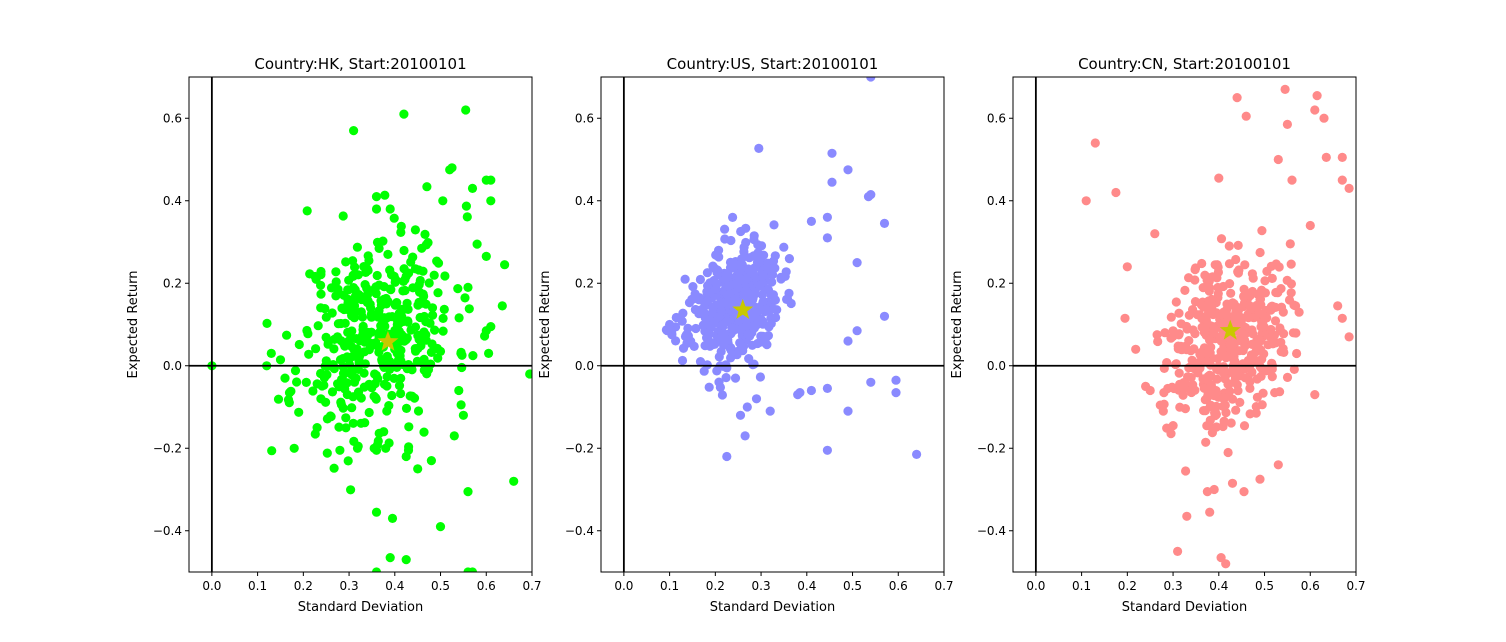 The image size is (1506, 642). What do you see at coordinates (1184, 607) in the screenshot?
I see `x-axis-label: Standard Deviation` at bounding box center [1184, 607].